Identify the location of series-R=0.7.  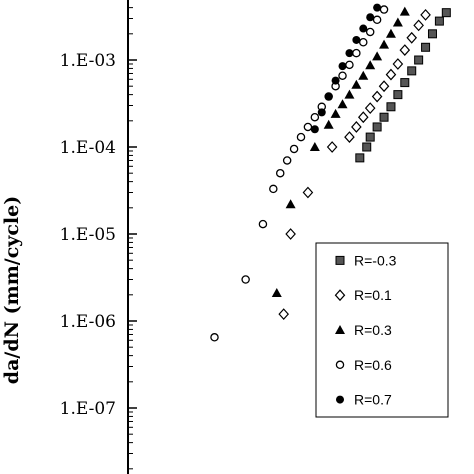
(346, 68).